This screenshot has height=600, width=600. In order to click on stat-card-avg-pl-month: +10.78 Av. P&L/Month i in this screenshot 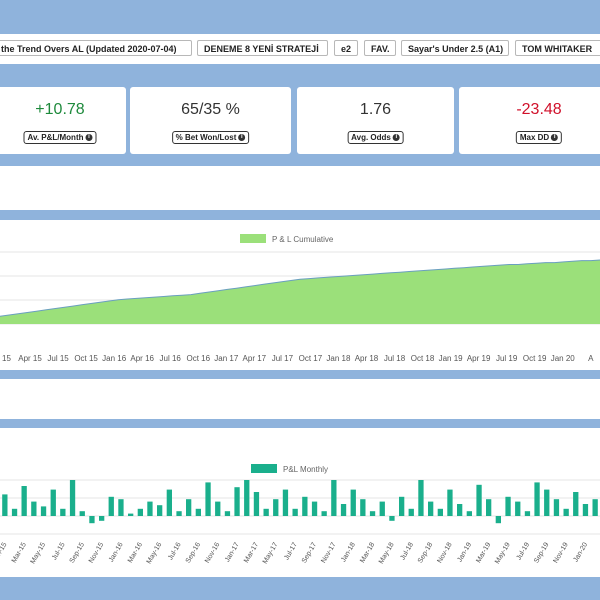, I will do `click(63, 120)`.